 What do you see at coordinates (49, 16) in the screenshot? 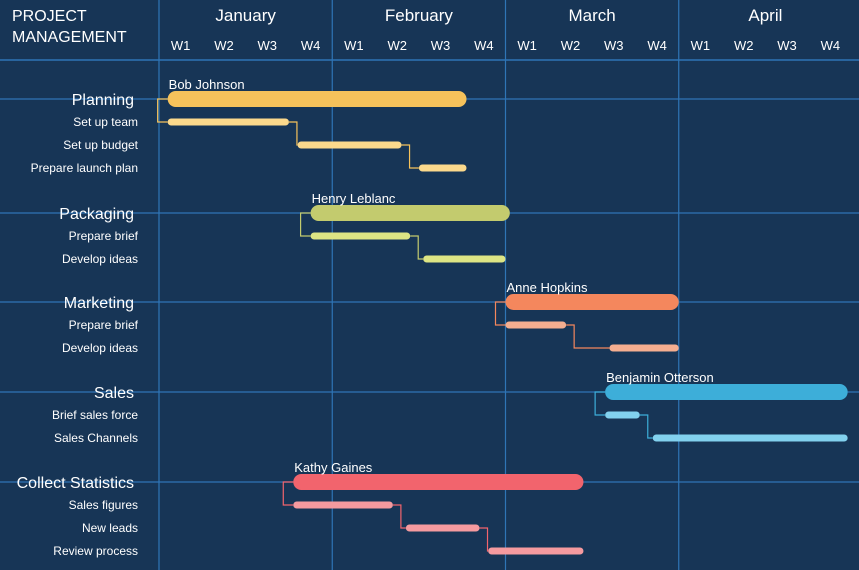
I see `header-title-line1: PROJECT` at bounding box center [49, 16].